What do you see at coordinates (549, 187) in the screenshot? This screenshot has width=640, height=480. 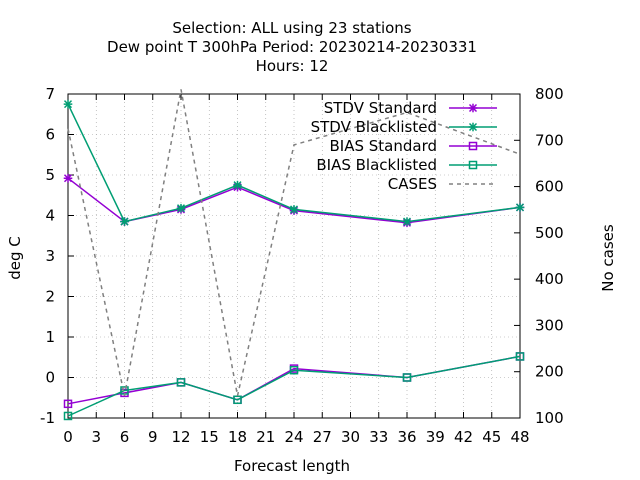 I see `y2-tick-label: 600` at bounding box center [549, 187].